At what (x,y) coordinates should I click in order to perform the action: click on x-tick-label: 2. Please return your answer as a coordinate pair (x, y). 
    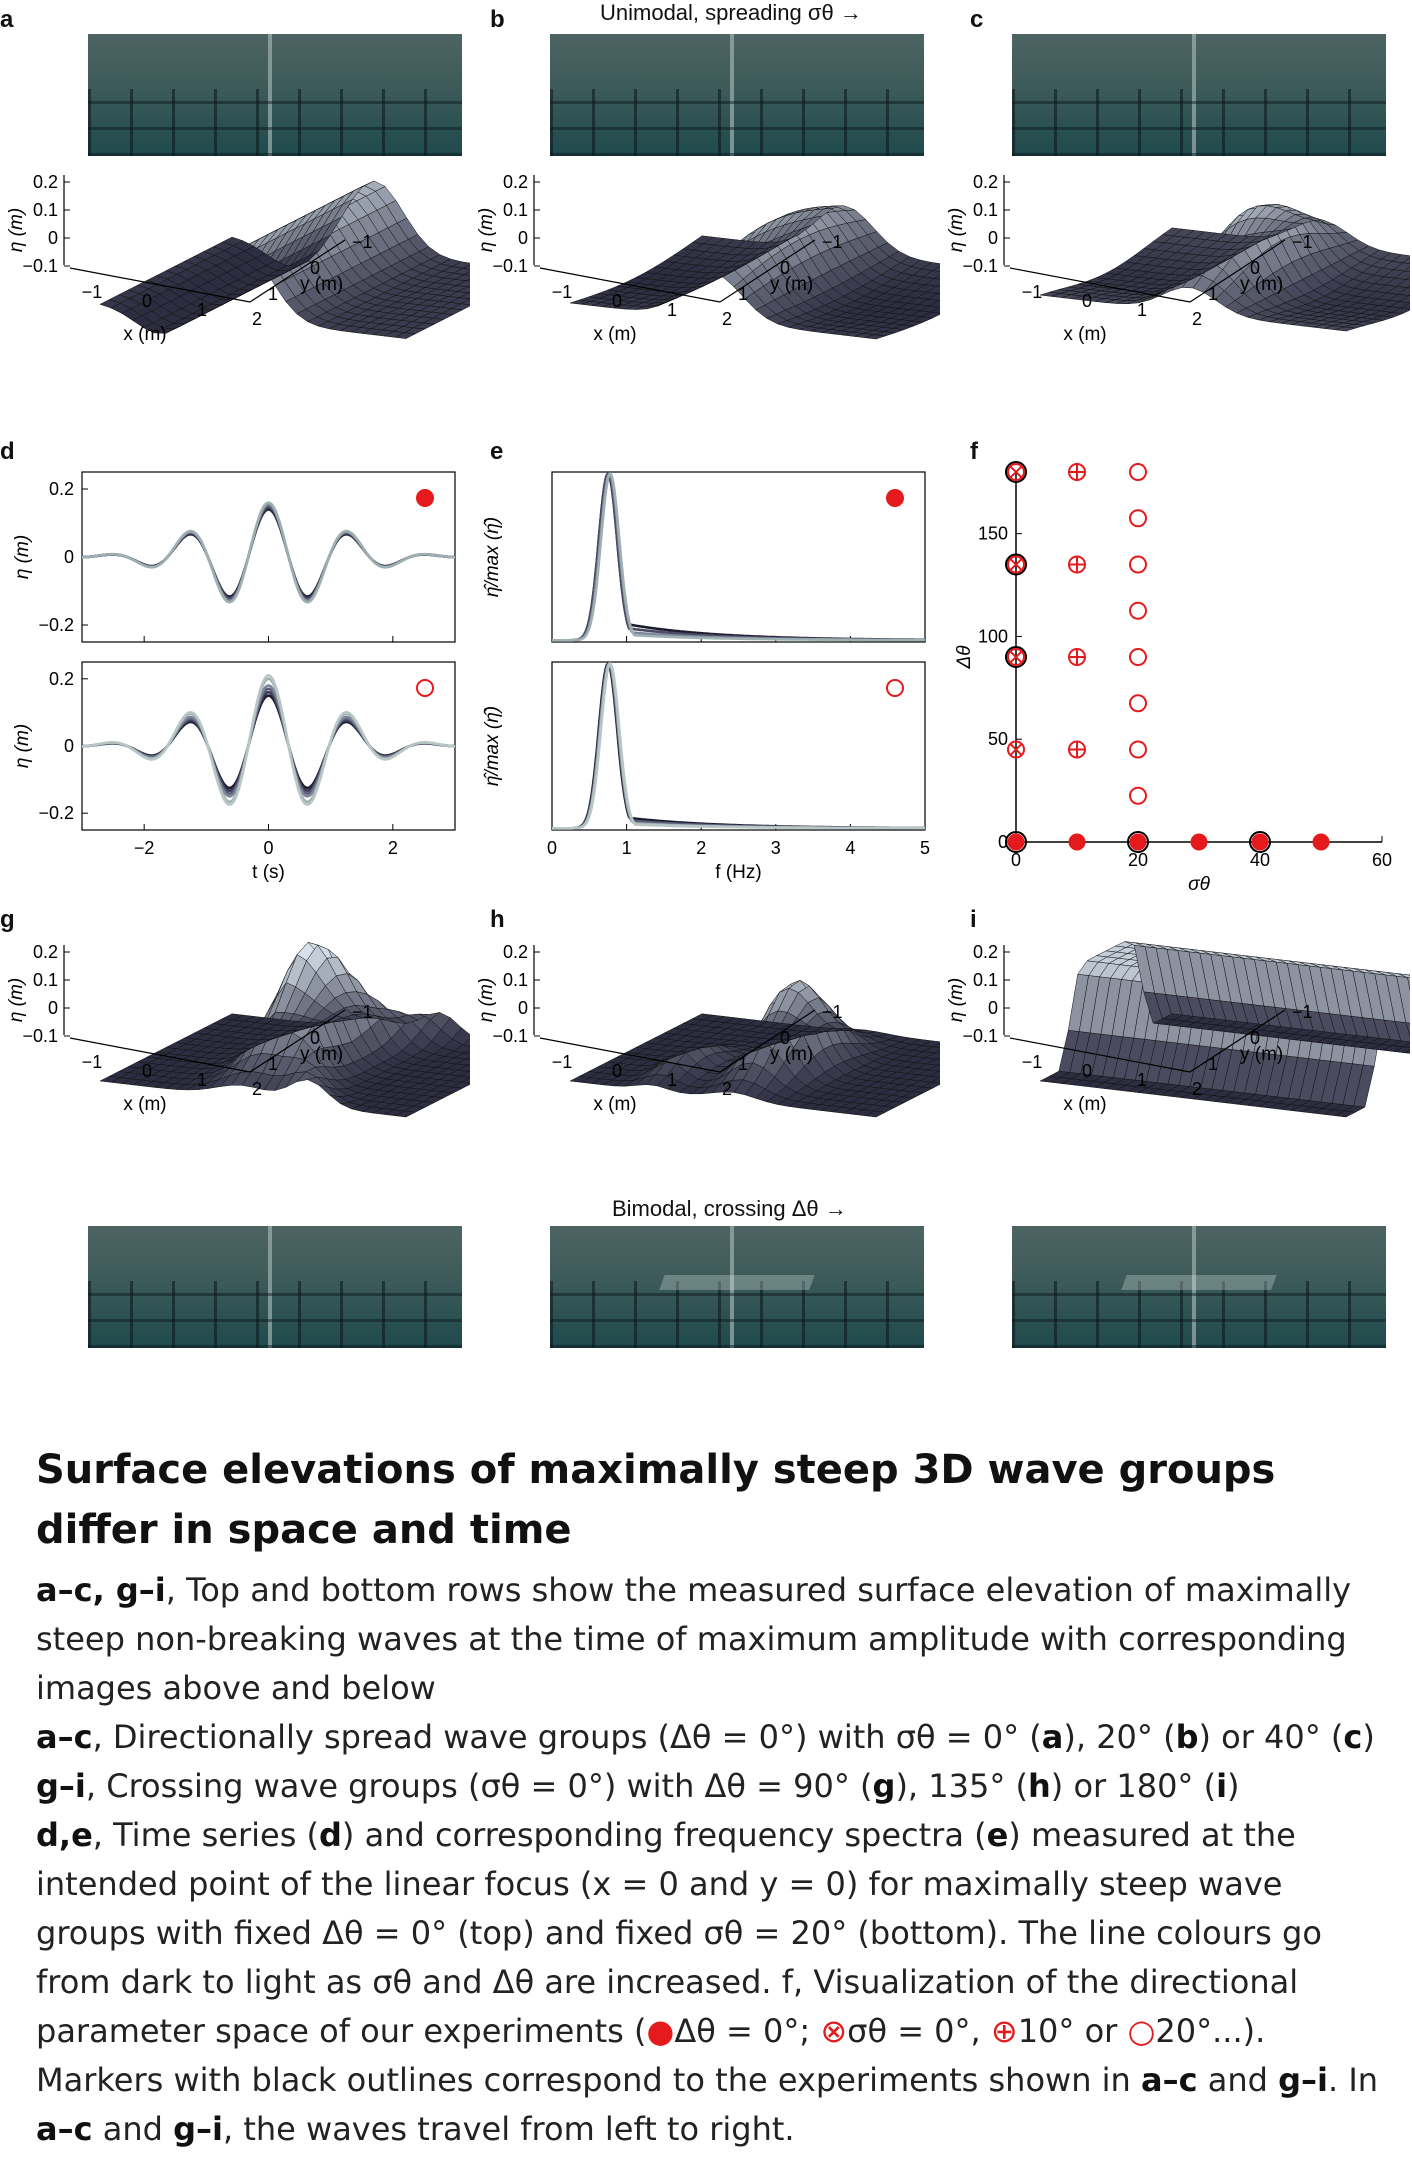
    Looking at the image, I should click on (1197, 319).